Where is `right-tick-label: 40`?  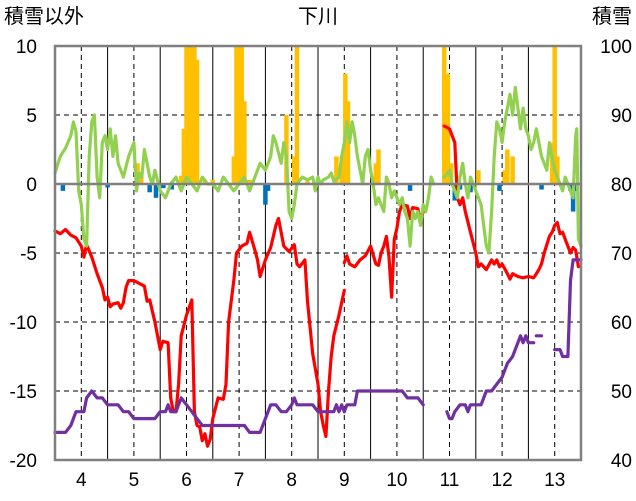
right-tick-label: 40 is located at coordinates (621, 461).